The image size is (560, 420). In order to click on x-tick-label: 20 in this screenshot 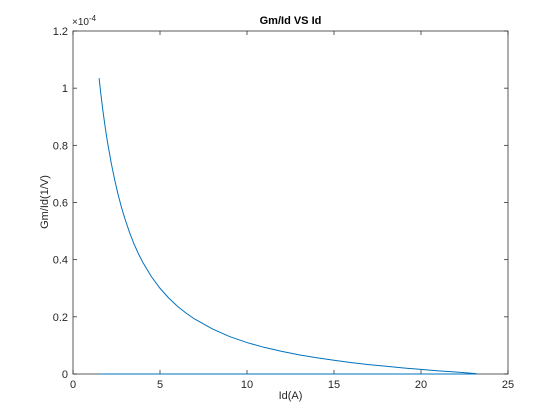, I will do `click(421, 385)`.